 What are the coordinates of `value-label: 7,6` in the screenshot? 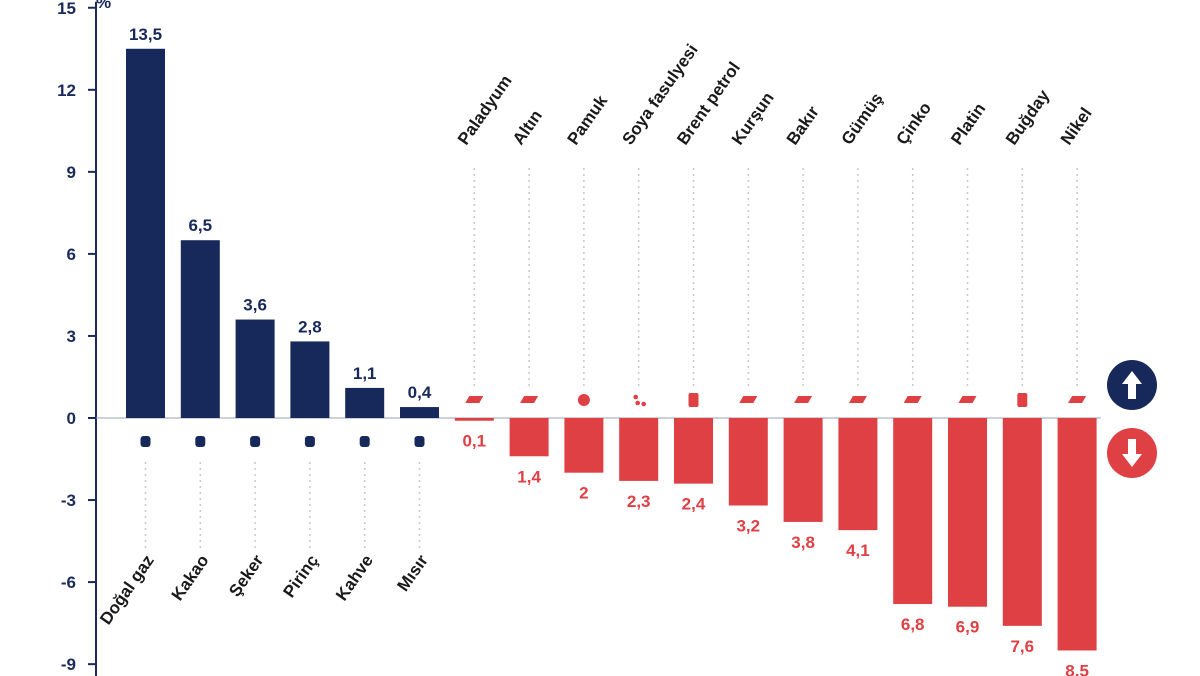 It's located at (1022, 646).